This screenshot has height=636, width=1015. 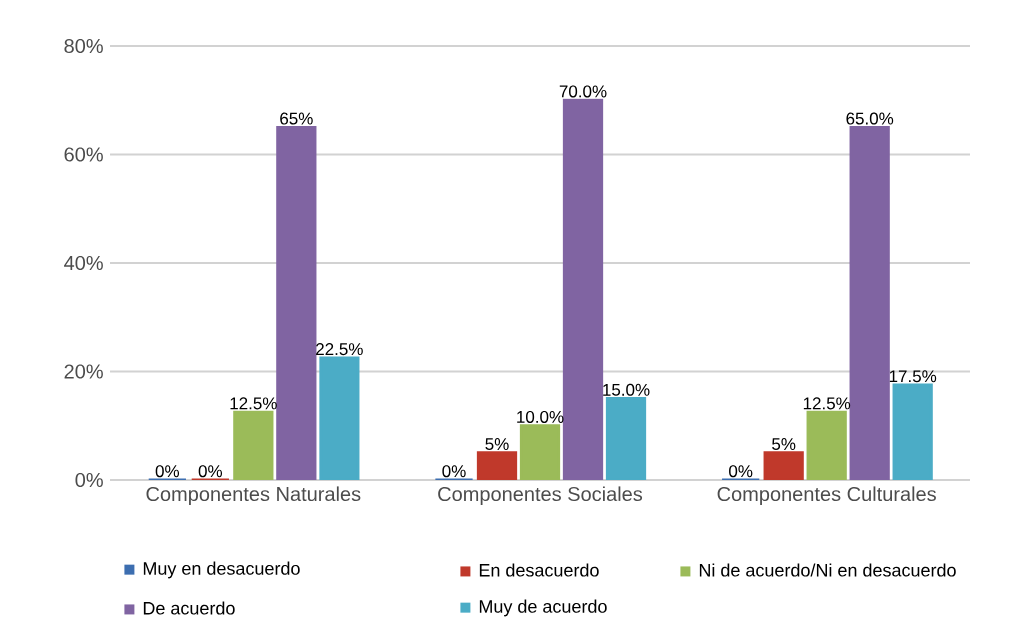 I want to click on data-label: 65.0%, so click(x=870, y=118).